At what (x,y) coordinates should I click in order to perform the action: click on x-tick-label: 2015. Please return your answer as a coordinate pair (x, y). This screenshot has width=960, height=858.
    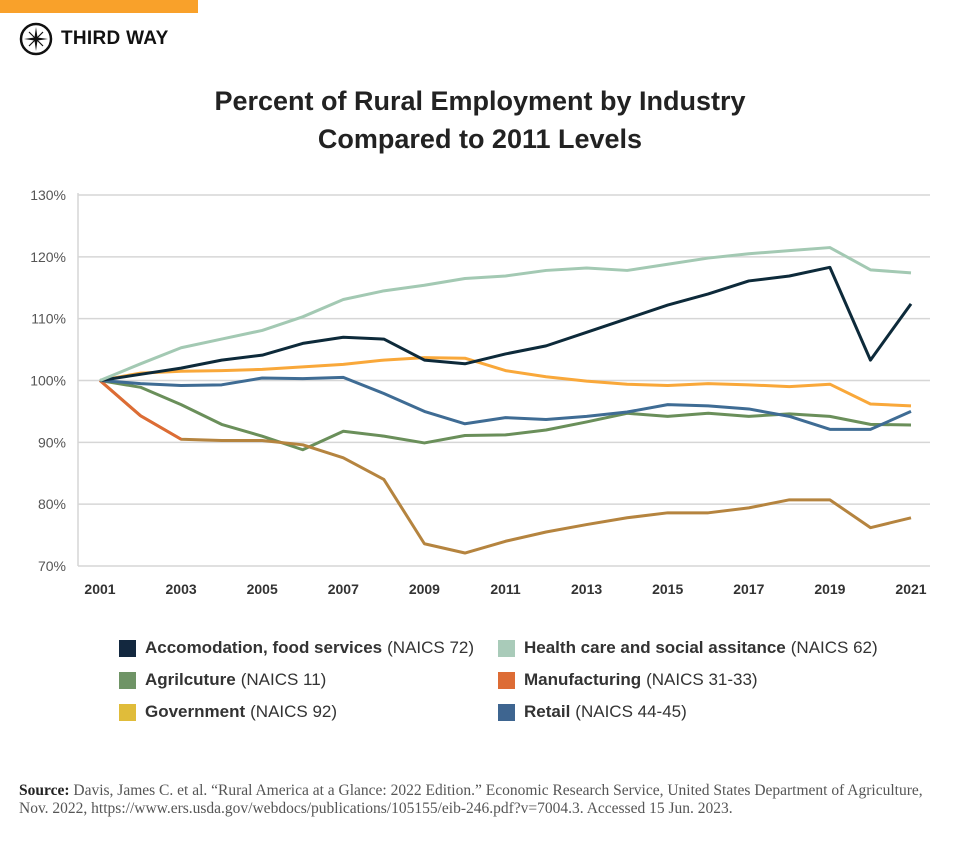
    Looking at the image, I should click on (667, 589).